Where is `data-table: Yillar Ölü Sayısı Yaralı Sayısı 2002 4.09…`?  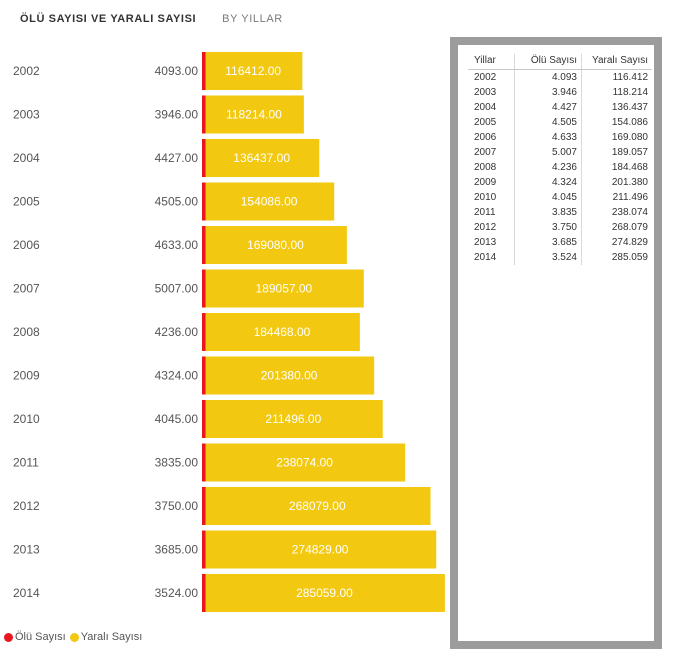 data-table: Yillar Ölü Sayısı Yaralı Sayısı 2002 4.09… is located at coordinates (560, 159).